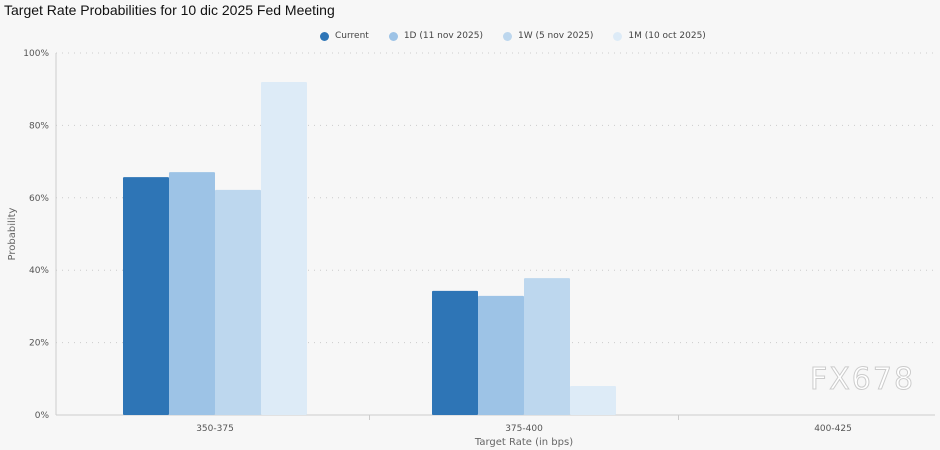  Describe the element at coordinates (39, 199) in the screenshot. I see `y-tick-label: 60%` at that location.